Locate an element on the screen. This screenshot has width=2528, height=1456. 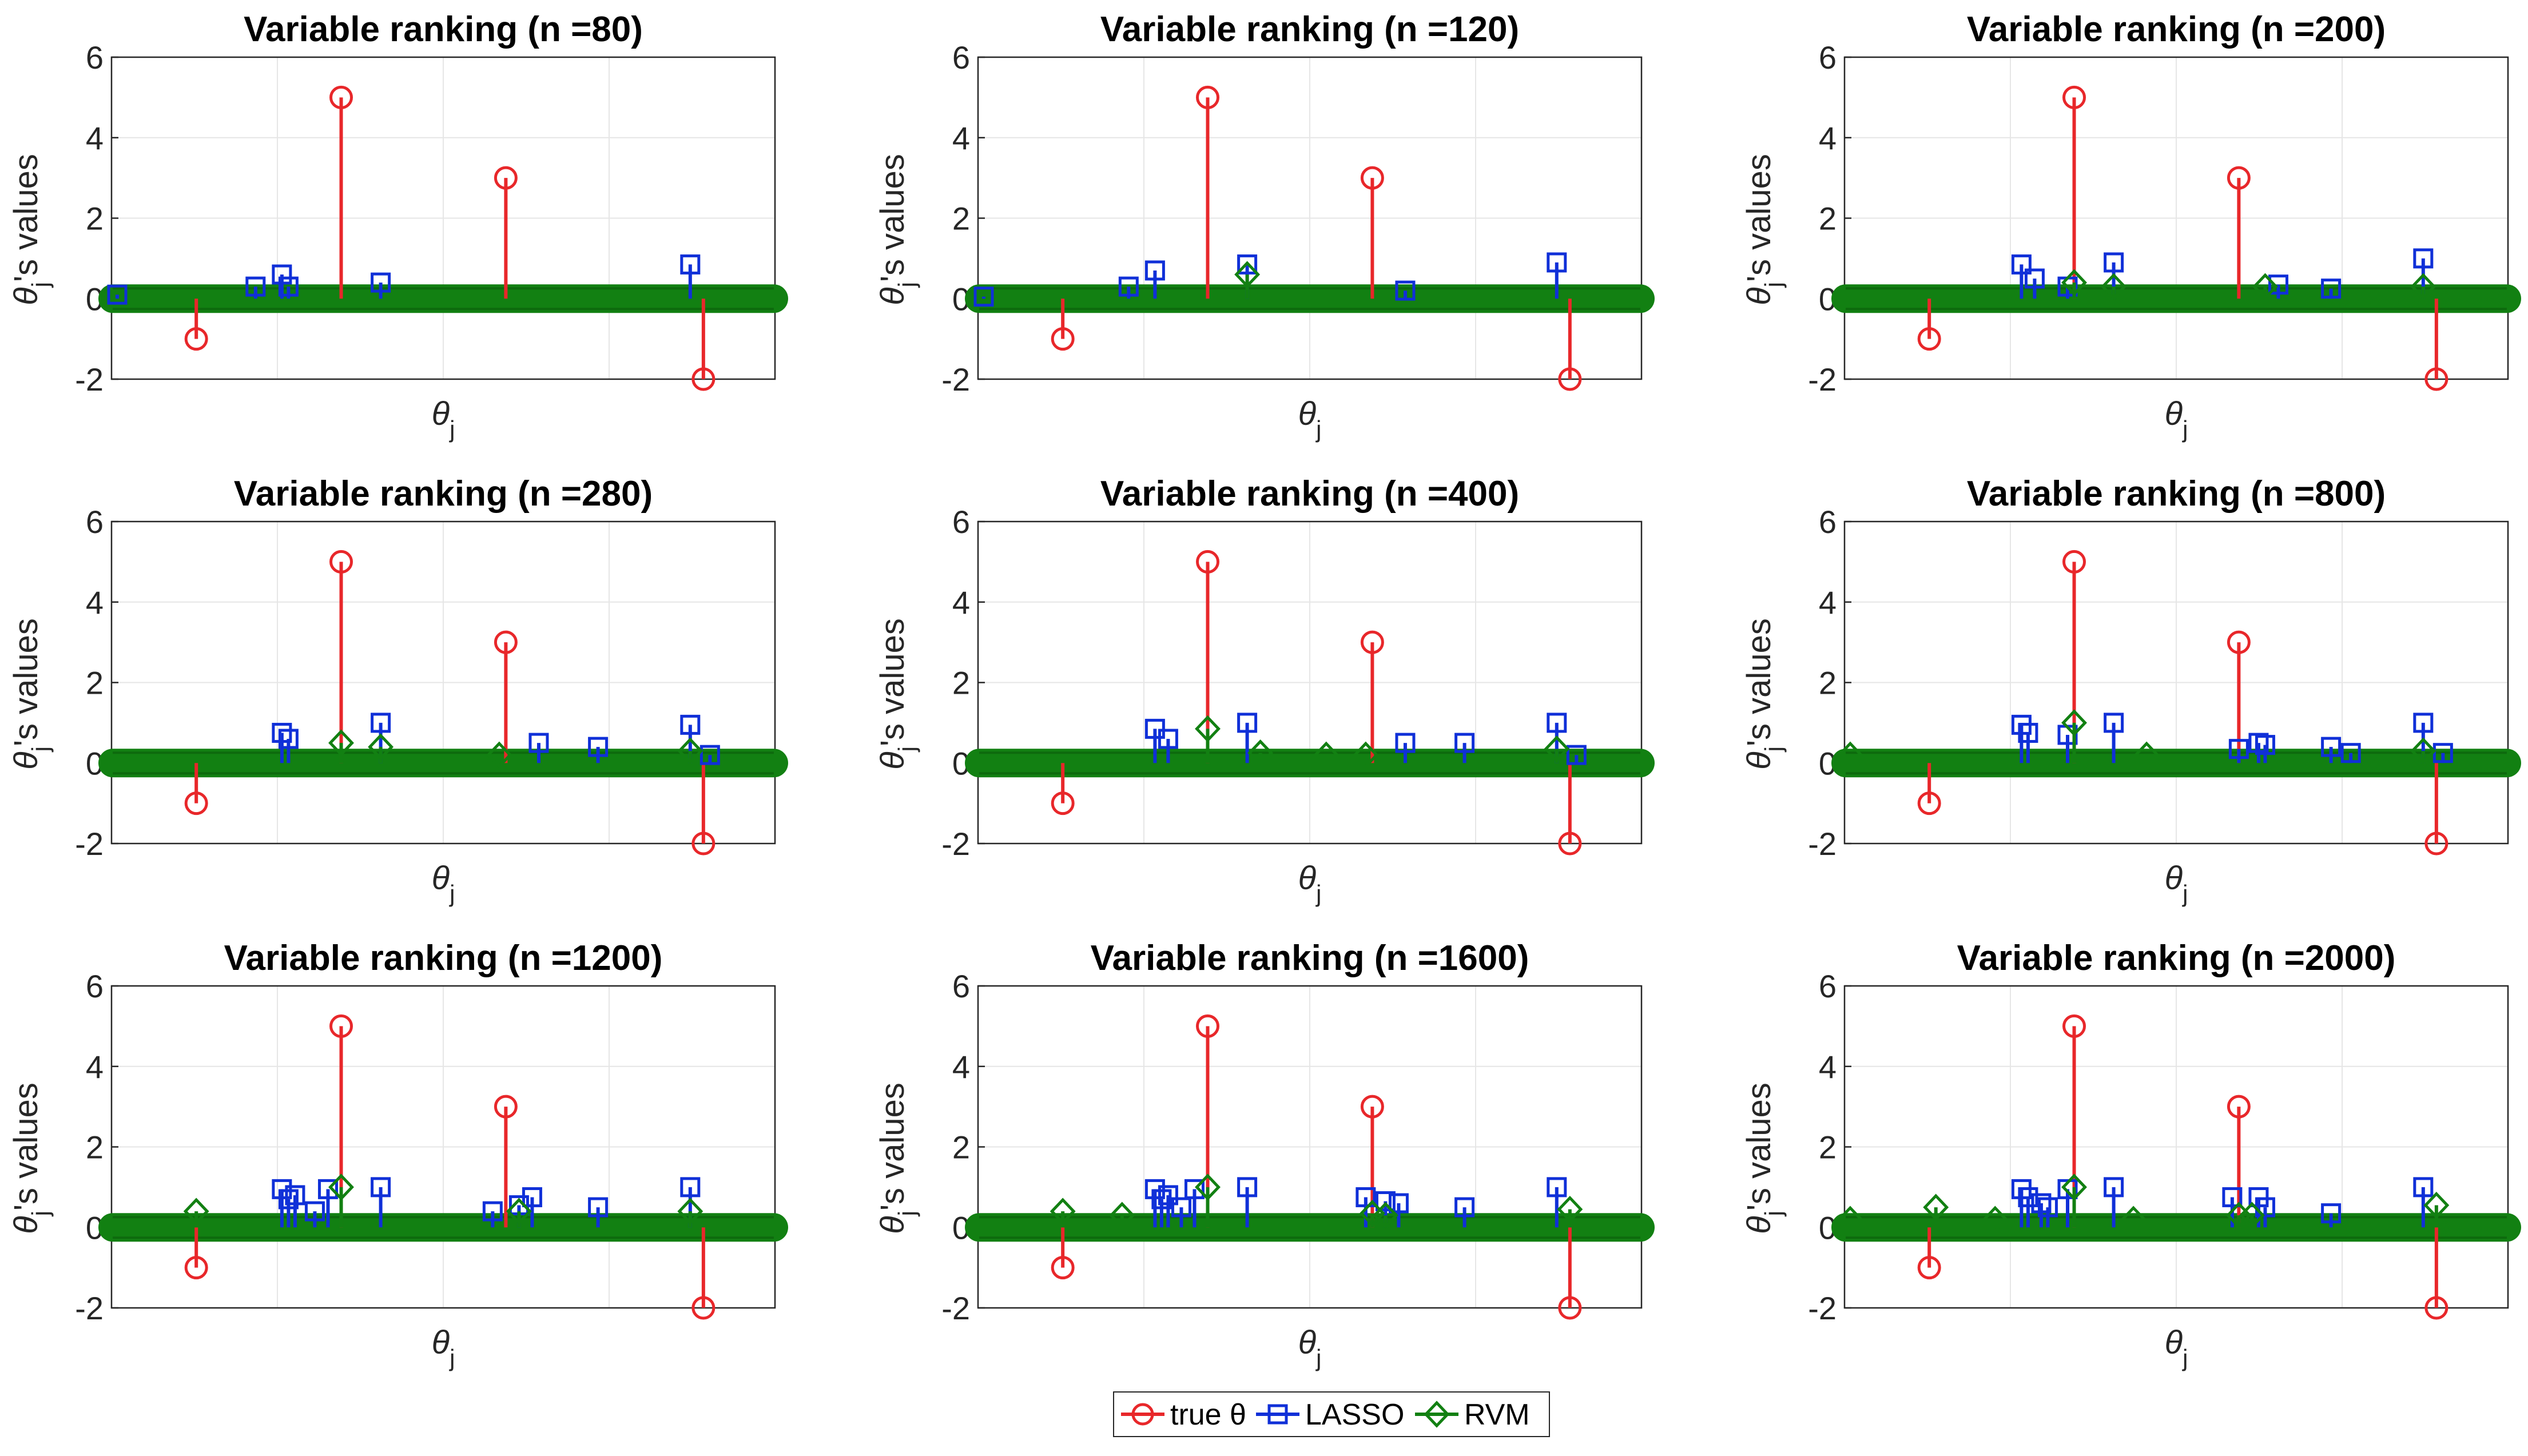
chart-title: Variable ranking (n =200) is located at coordinates (2176, 29).